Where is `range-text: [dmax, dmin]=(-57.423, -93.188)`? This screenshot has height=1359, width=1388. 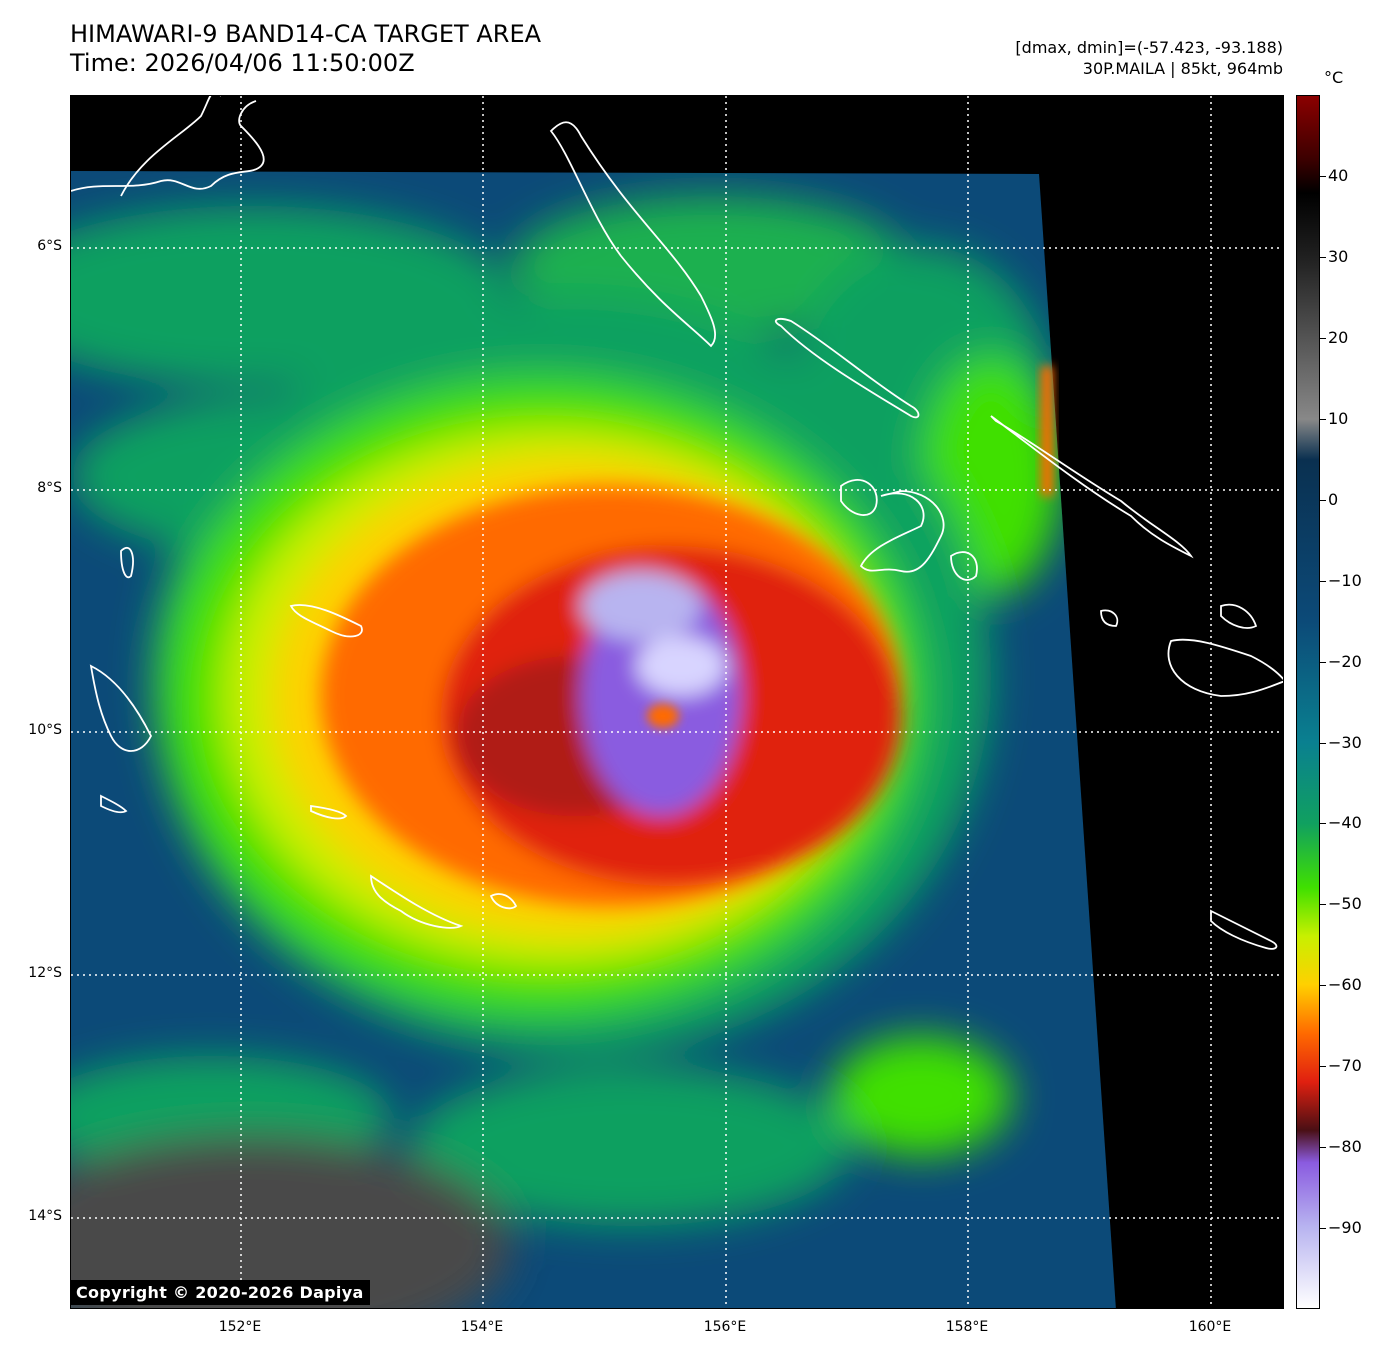
range-text: [dmax, dmin]=(-57.423, -93.188) is located at coordinates (1149, 47).